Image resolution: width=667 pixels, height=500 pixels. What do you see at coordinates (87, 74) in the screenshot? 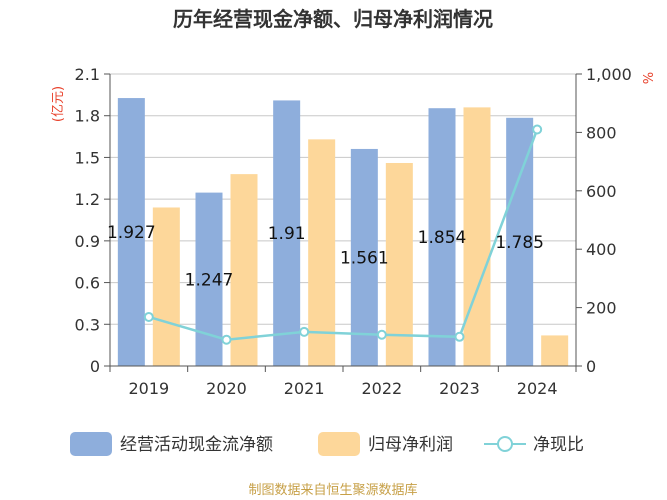
I see `left-tick-label-7: 2.1` at bounding box center [87, 74].